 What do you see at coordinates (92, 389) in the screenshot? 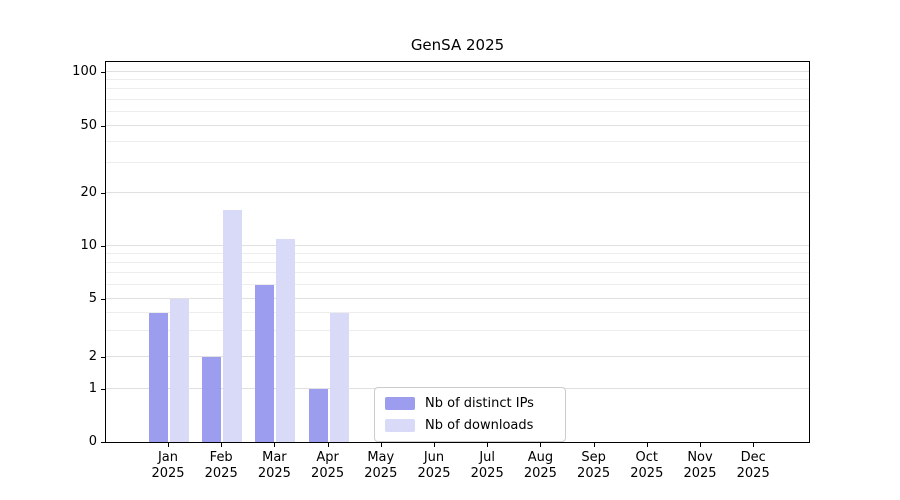
I see `y-tick-label-1: 1` at bounding box center [92, 389].